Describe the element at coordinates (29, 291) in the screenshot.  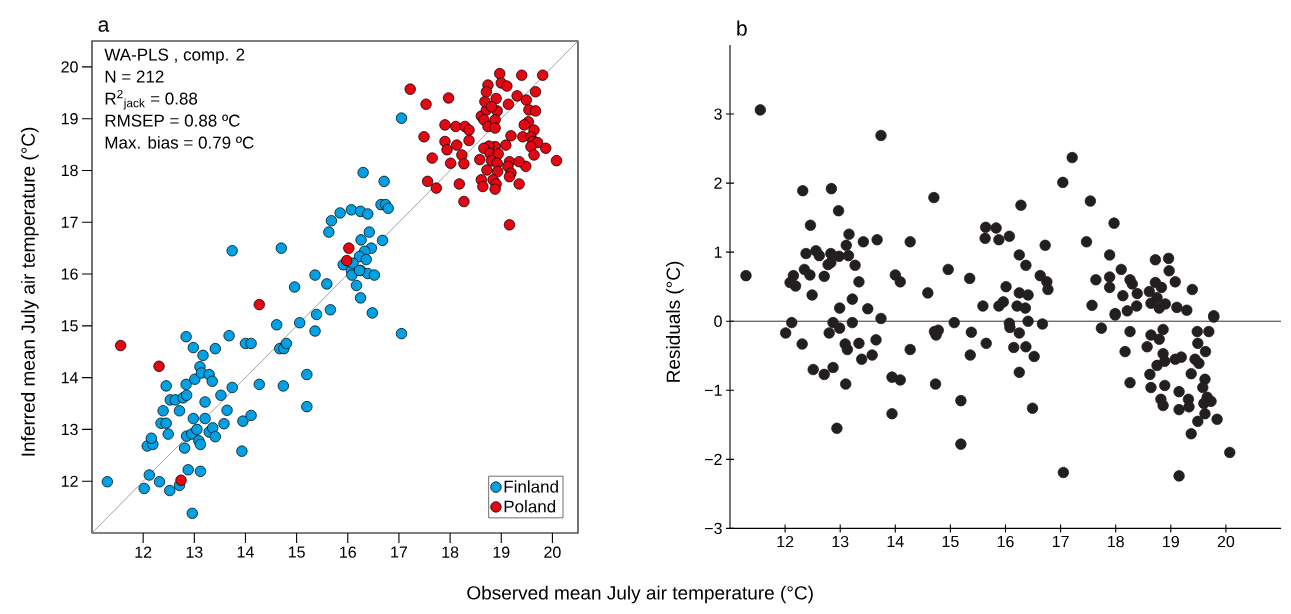
I see `y-axis-title: Inferred mean July air temperature (°C)` at that location.